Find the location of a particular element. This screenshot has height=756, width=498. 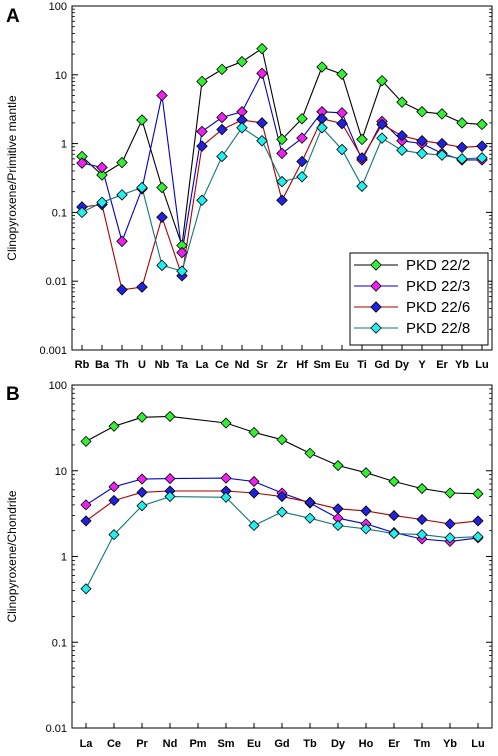

y-tick-label: 10 is located at coordinates (61, 76).